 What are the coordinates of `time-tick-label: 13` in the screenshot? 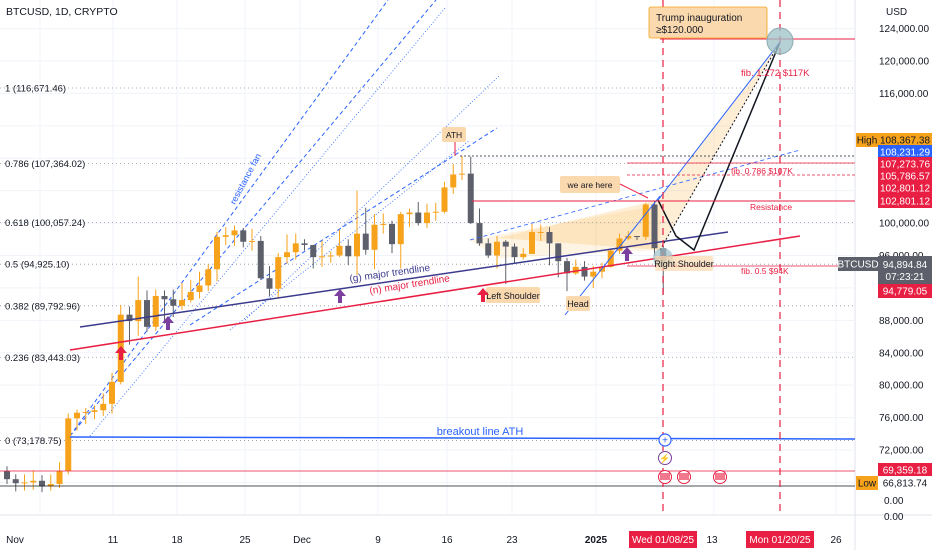 It's located at (712, 540).